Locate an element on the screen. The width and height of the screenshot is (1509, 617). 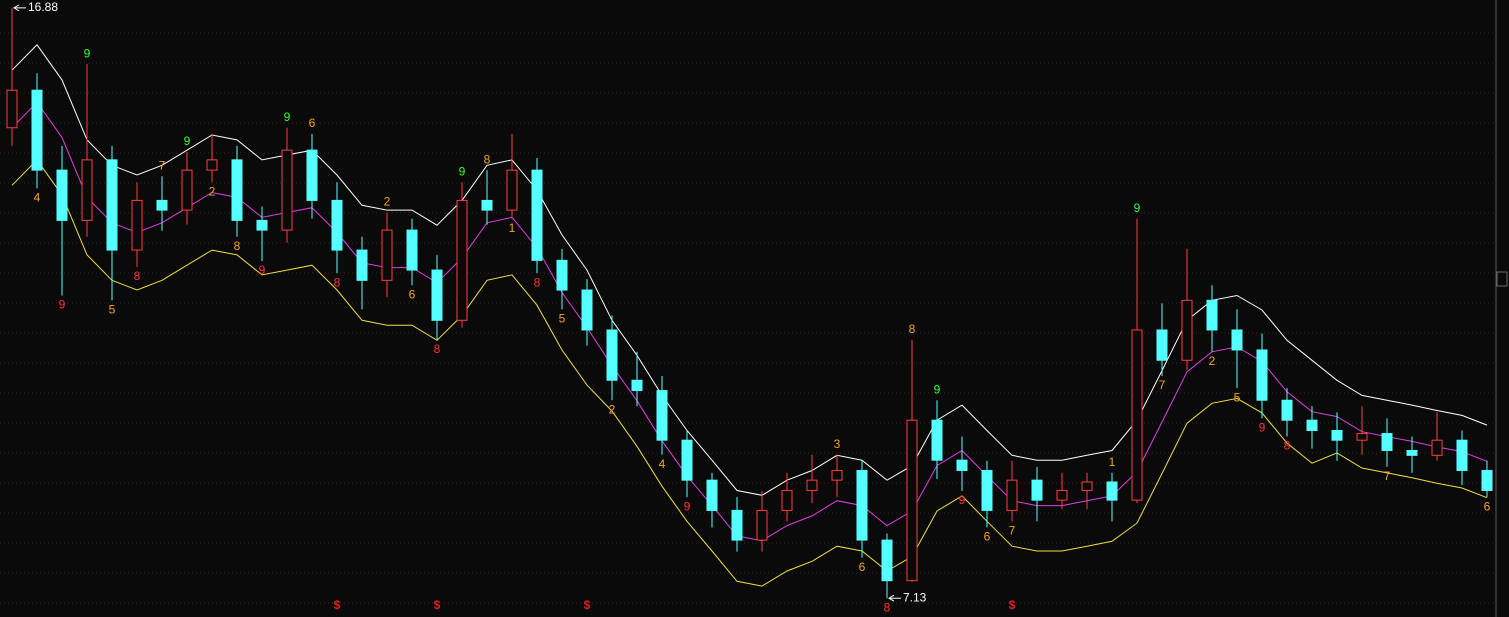
scroll-handle is located at coordinates (1502, 279).